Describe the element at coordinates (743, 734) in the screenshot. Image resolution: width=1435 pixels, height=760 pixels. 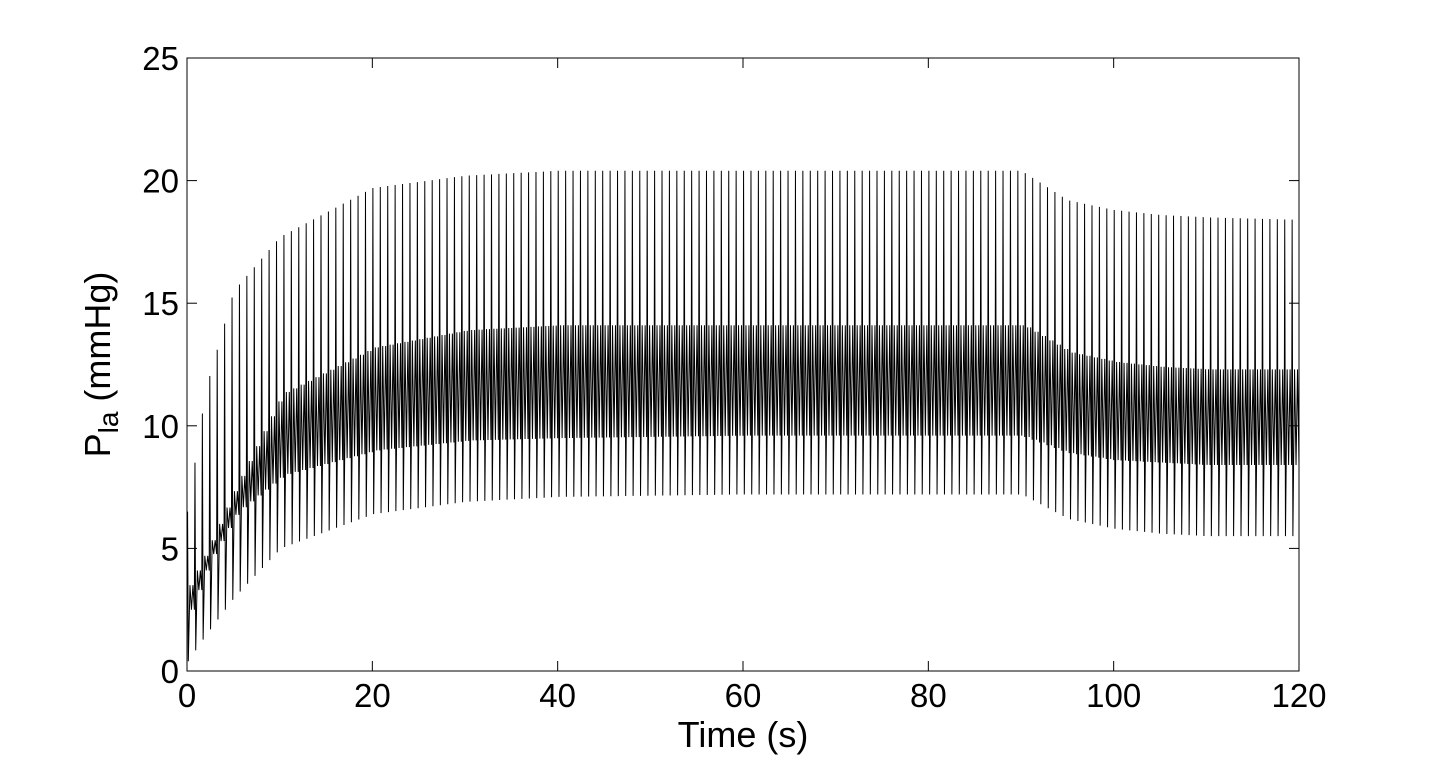
I see `x-axis-label: Time (s)` at that location.